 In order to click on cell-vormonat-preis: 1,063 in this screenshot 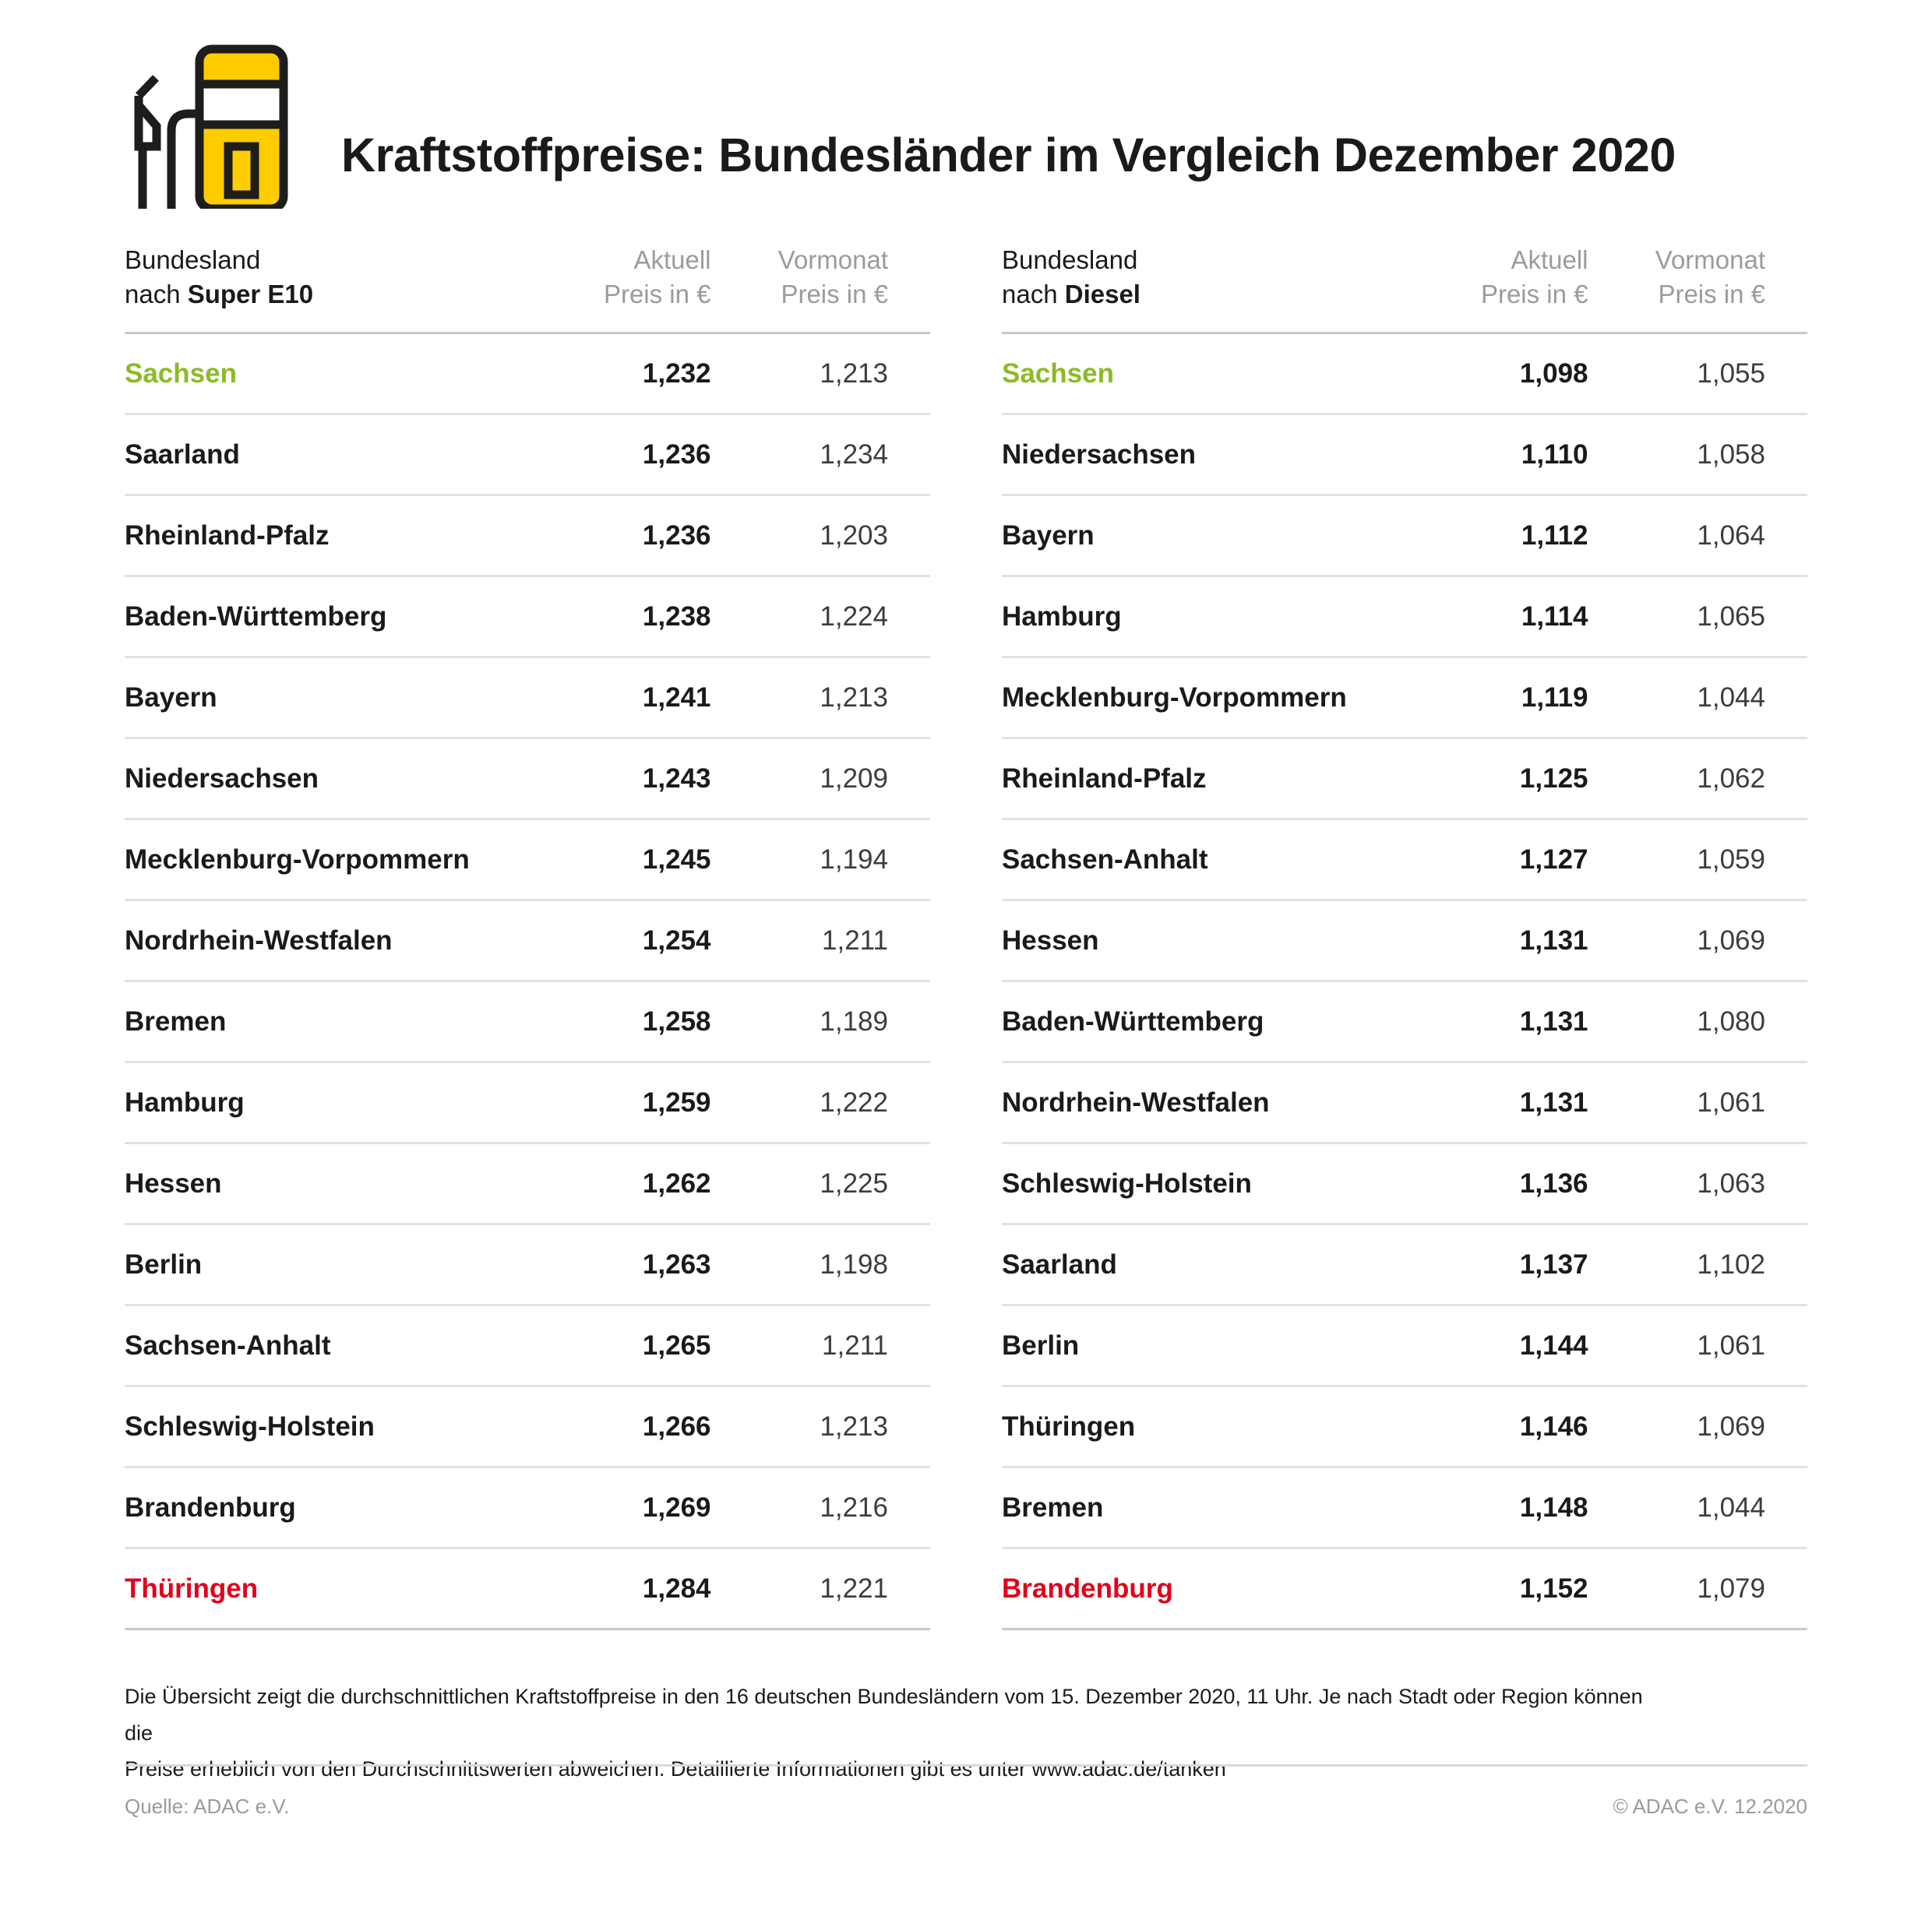, I will do `click(1719, 1183)`.